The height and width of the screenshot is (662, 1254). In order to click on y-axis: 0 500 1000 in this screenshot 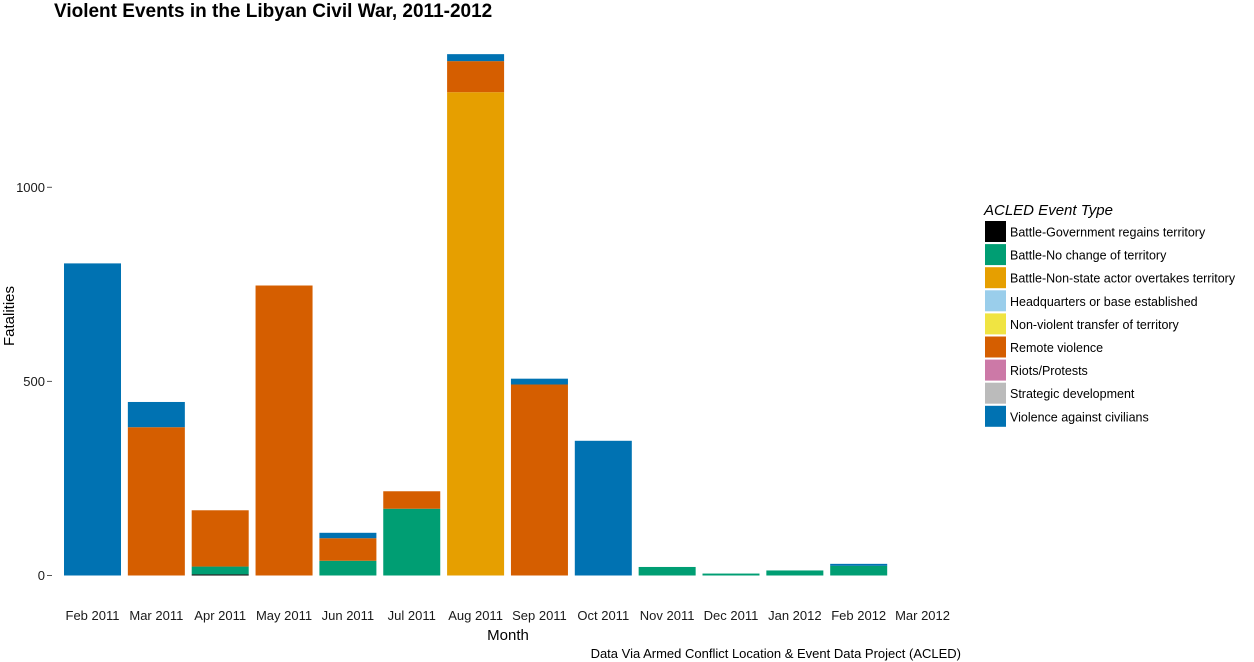, I will do `click(34, 381)`.